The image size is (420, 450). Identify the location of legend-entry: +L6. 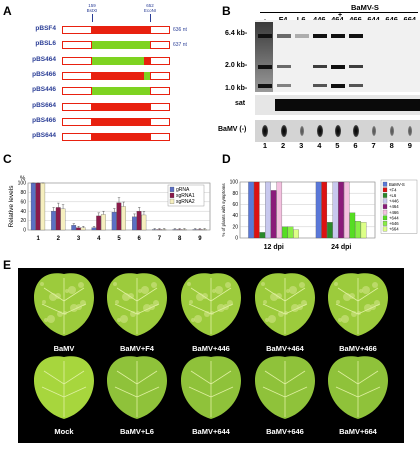
(393, 195).